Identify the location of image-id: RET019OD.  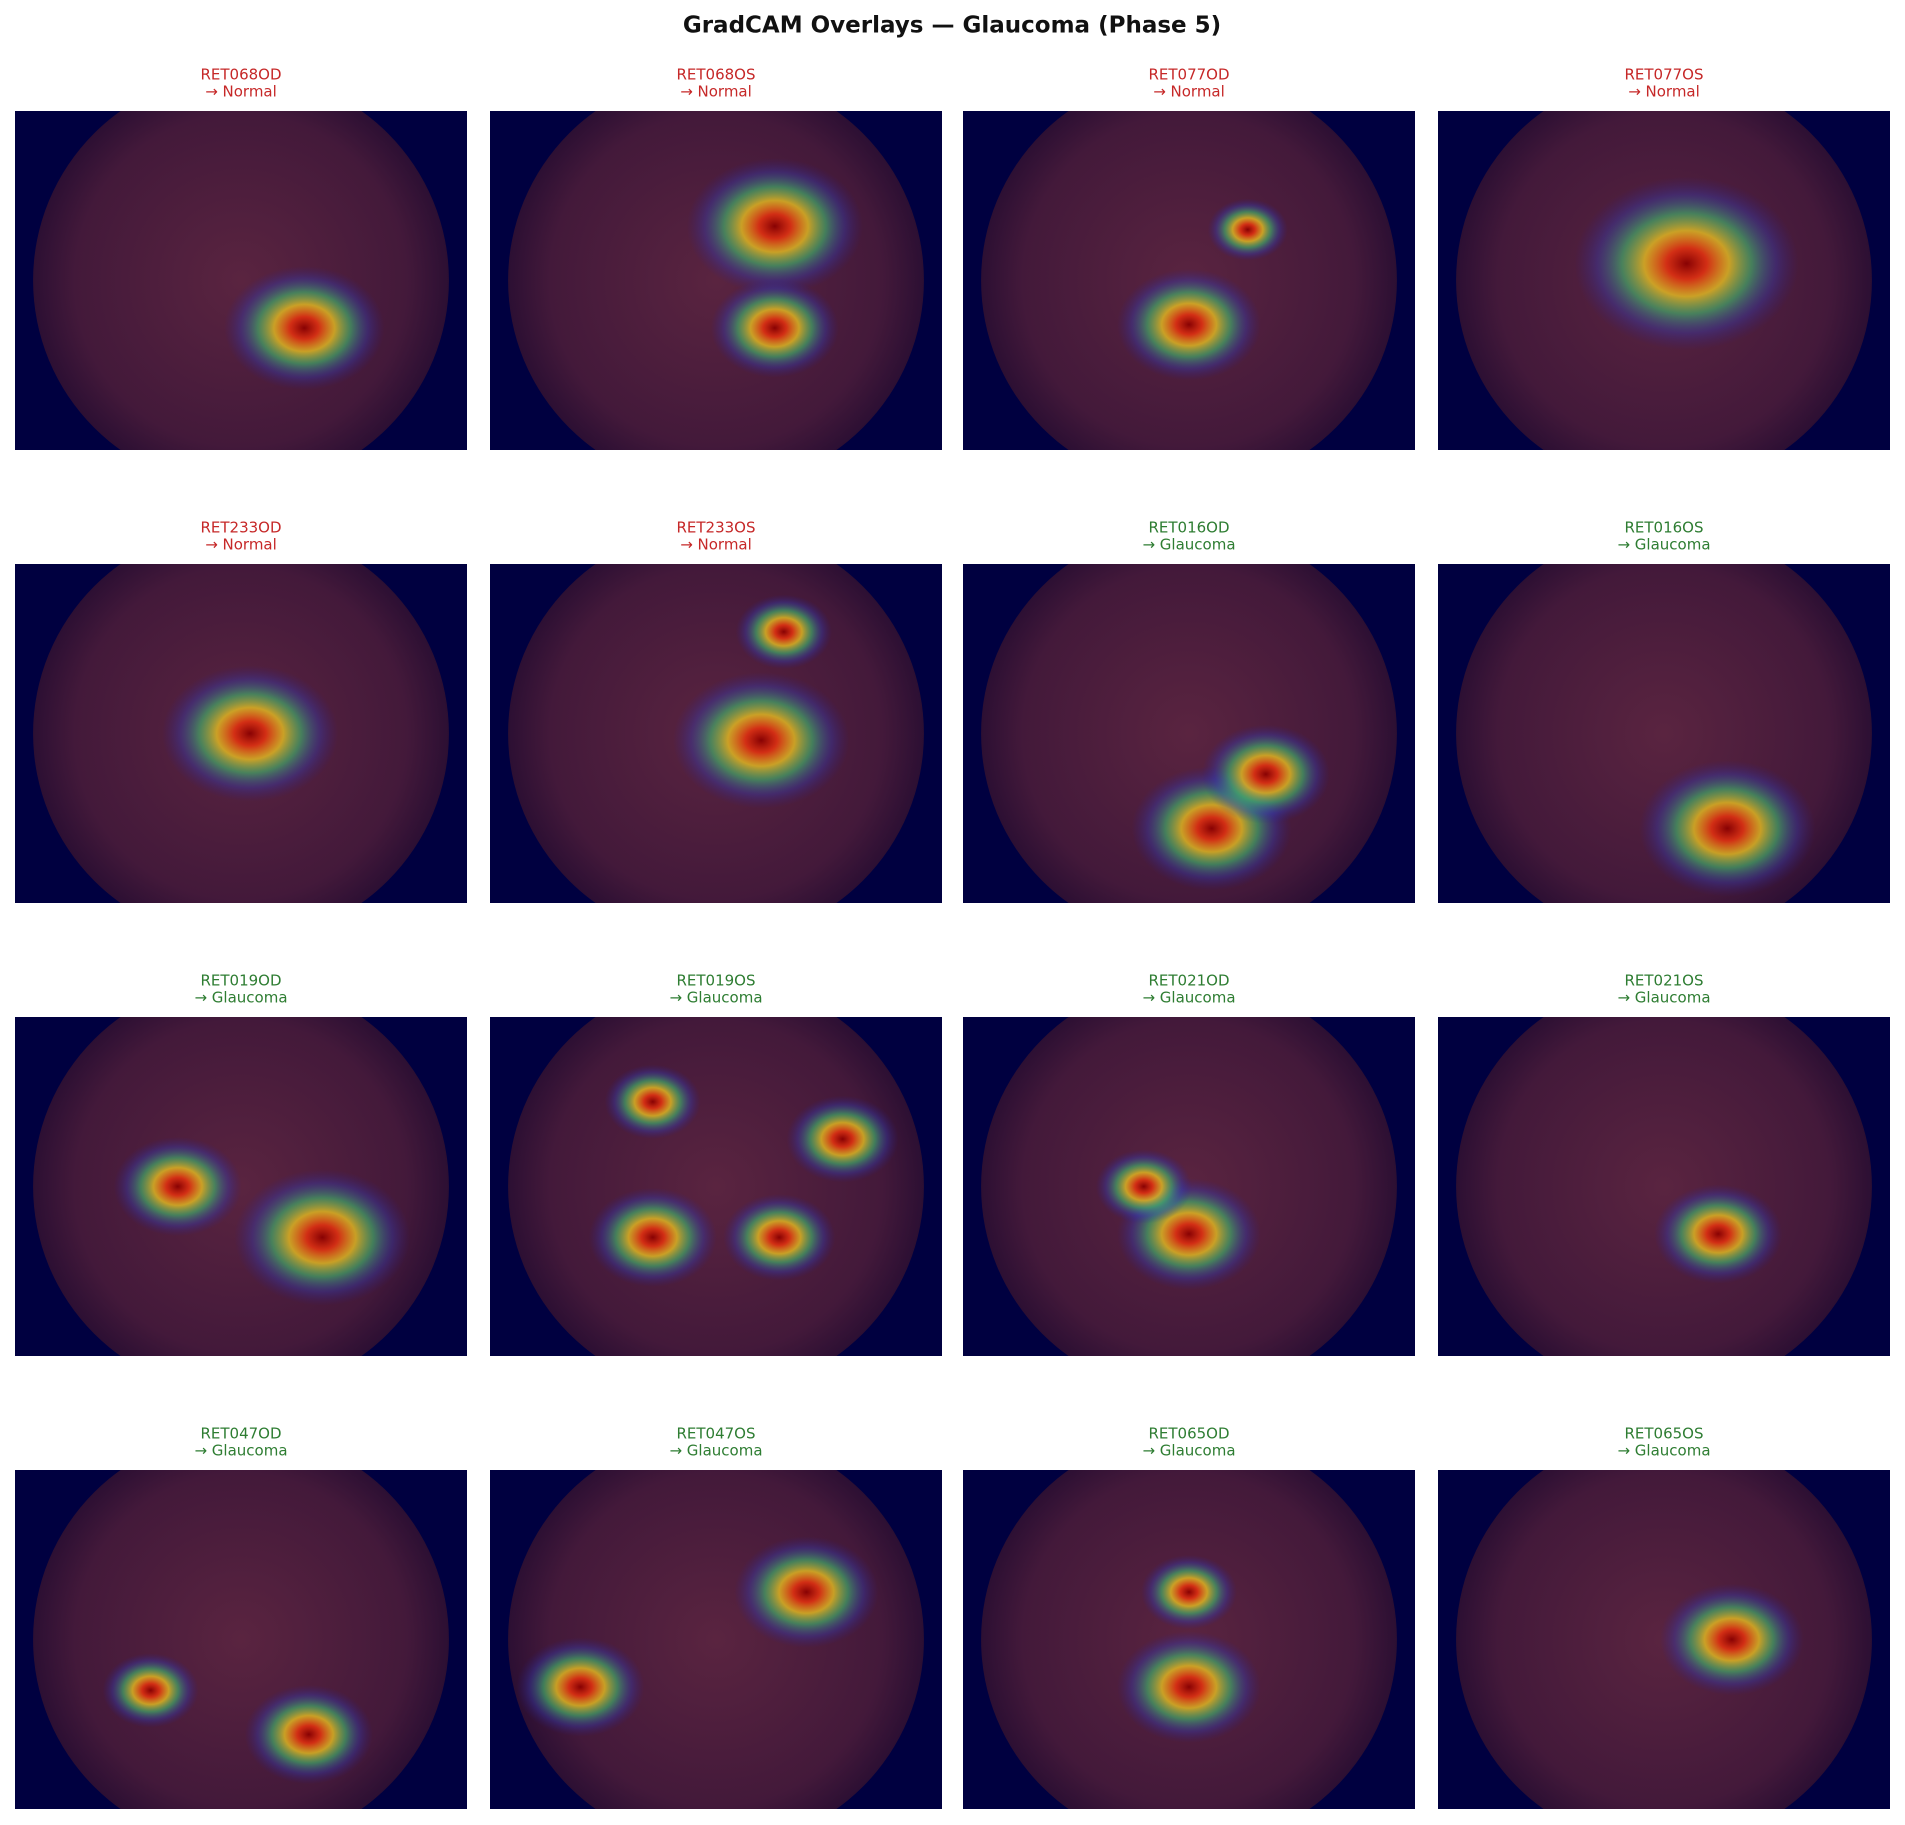
(240, 981).